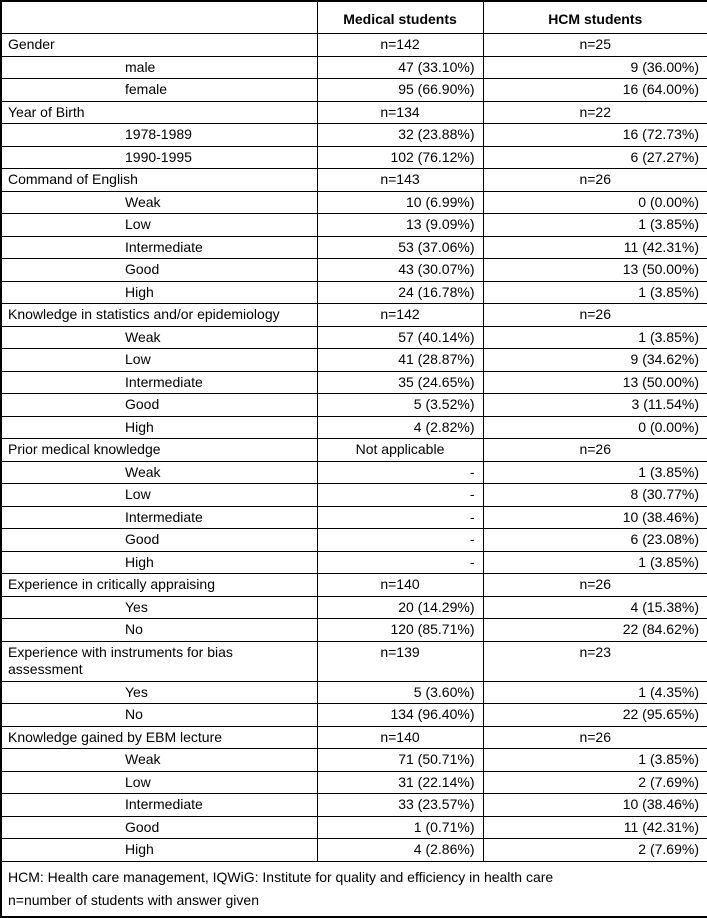 The image size is (707, 918). I want to click on hcm-students-value: n=25, so click(594, 45).